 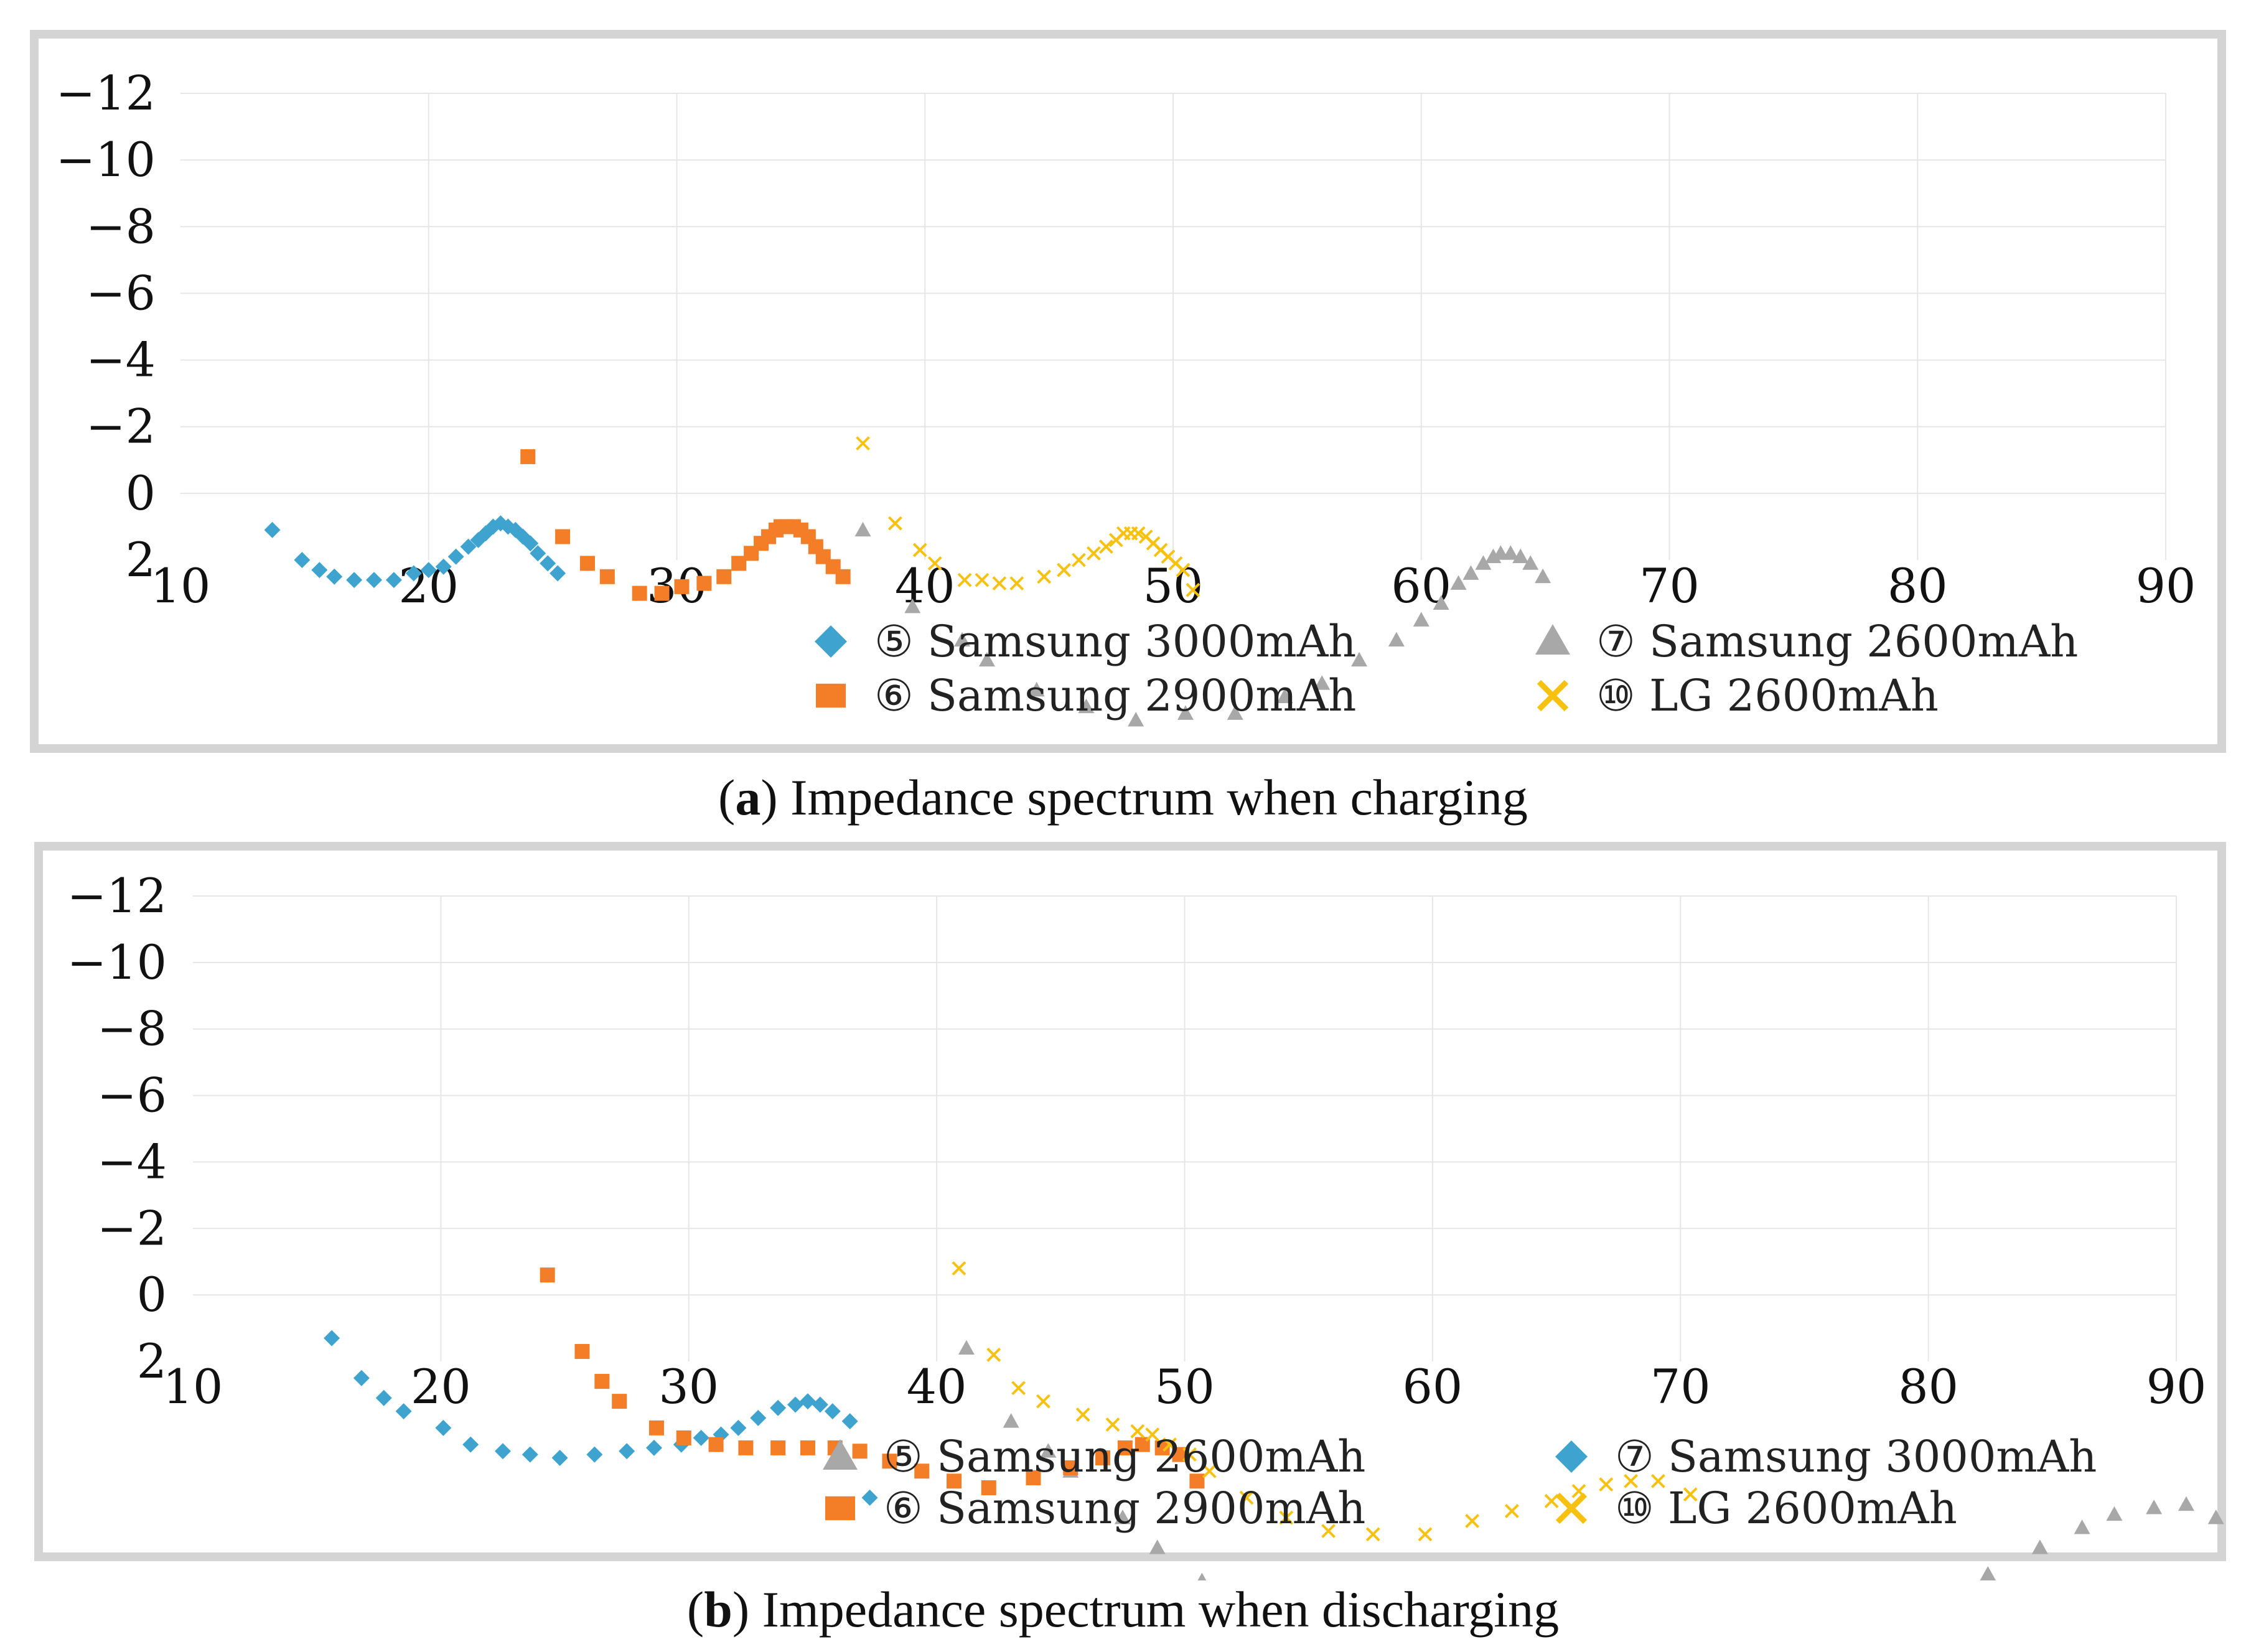 I want to click on series-cross, so click(x=1325, y=1401).